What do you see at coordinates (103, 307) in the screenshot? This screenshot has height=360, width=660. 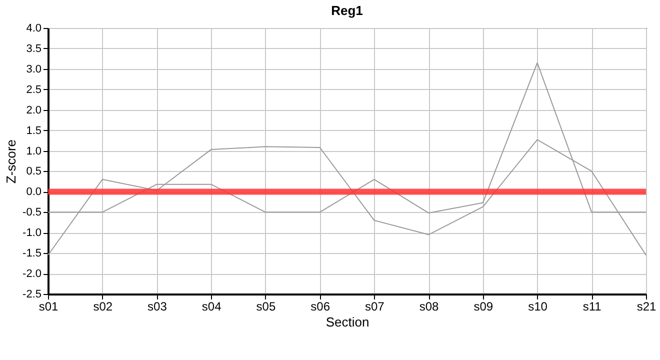 I see `x-tick-label: s02` at bounding box center [103, 307].